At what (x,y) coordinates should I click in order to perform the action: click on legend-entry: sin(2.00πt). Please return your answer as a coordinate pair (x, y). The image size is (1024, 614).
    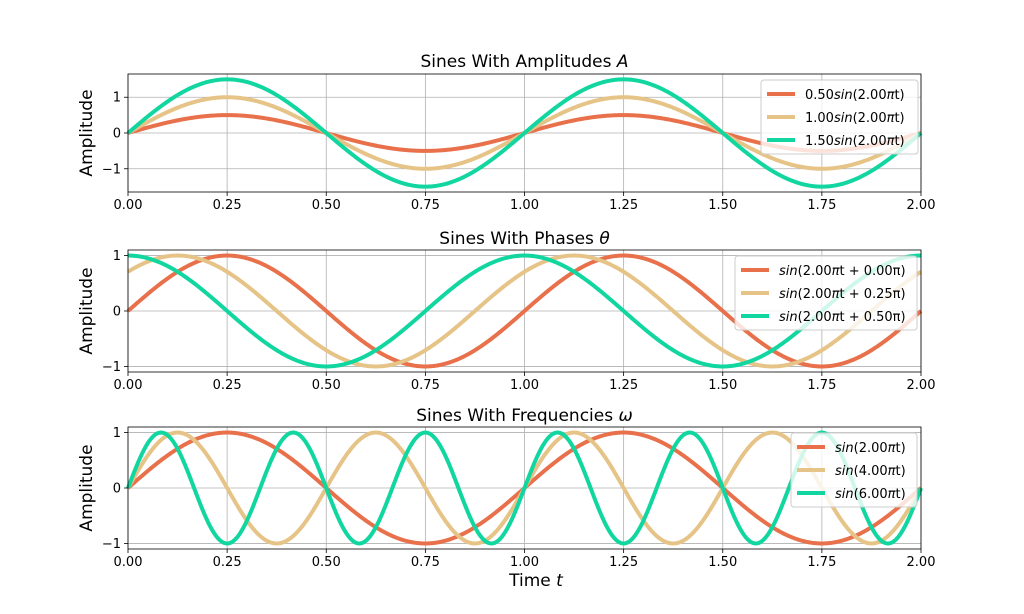
    Looking at the image, I should click on (870, 448).